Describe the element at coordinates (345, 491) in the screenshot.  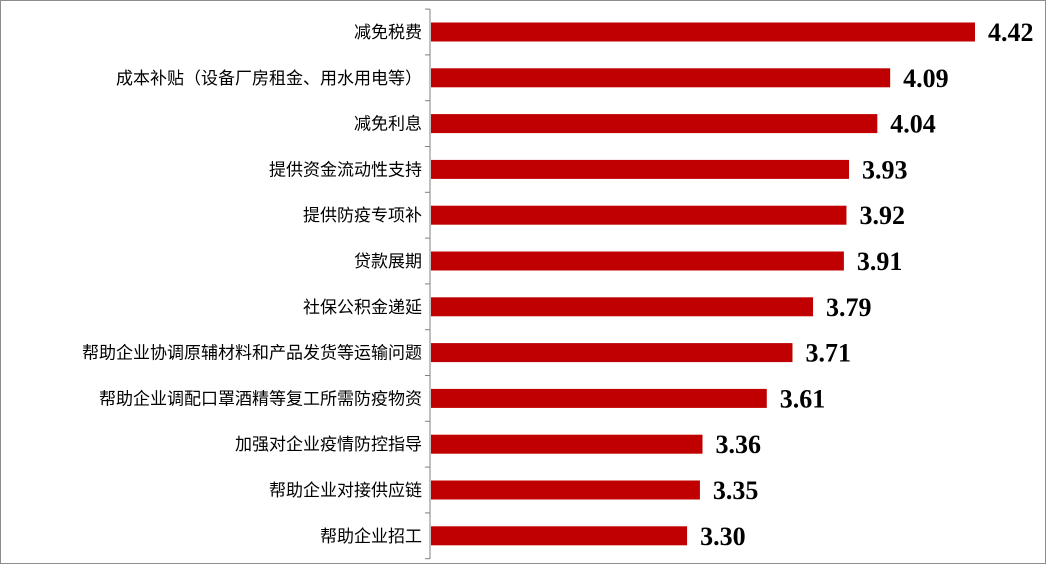
I see `category-label: 帮助企业对接供应链` at that location.